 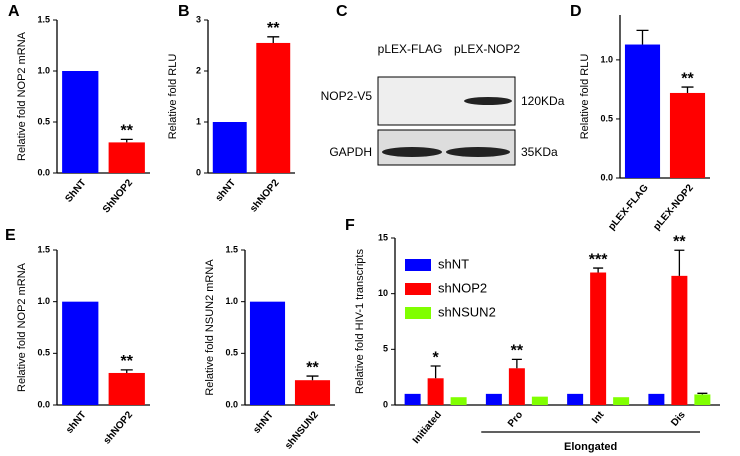 I want to click on size-label: 120KDa, so click(x=543, y=101).